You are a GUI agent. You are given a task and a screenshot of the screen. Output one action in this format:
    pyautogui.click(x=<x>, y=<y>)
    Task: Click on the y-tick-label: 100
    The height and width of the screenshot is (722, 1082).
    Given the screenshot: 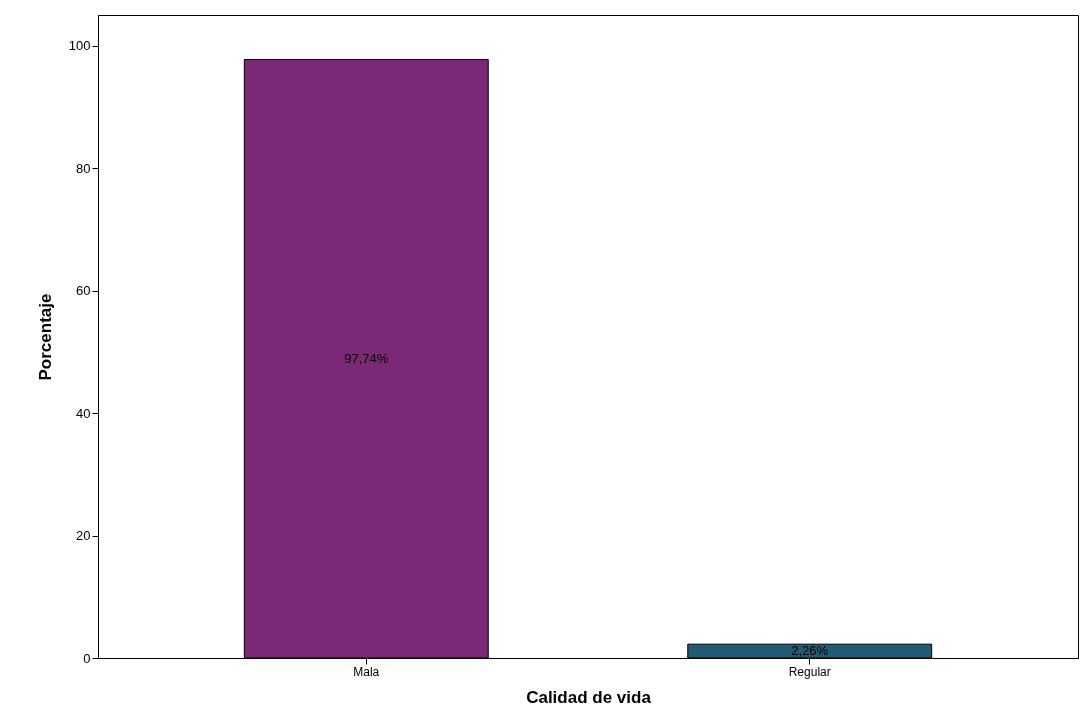 What is the action you would take?
    pyautogui.click(x=79, y=46)
    